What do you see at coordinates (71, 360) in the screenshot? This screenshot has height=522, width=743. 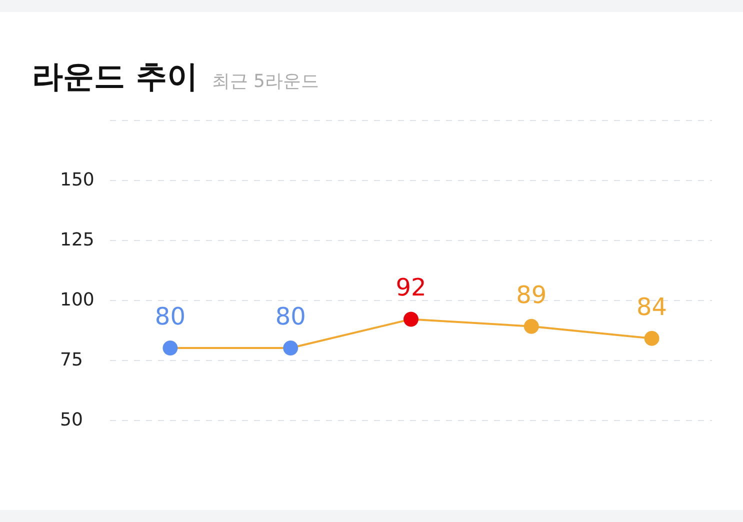 I see `y-tick-label: 75` at bounding box center [71, 360].